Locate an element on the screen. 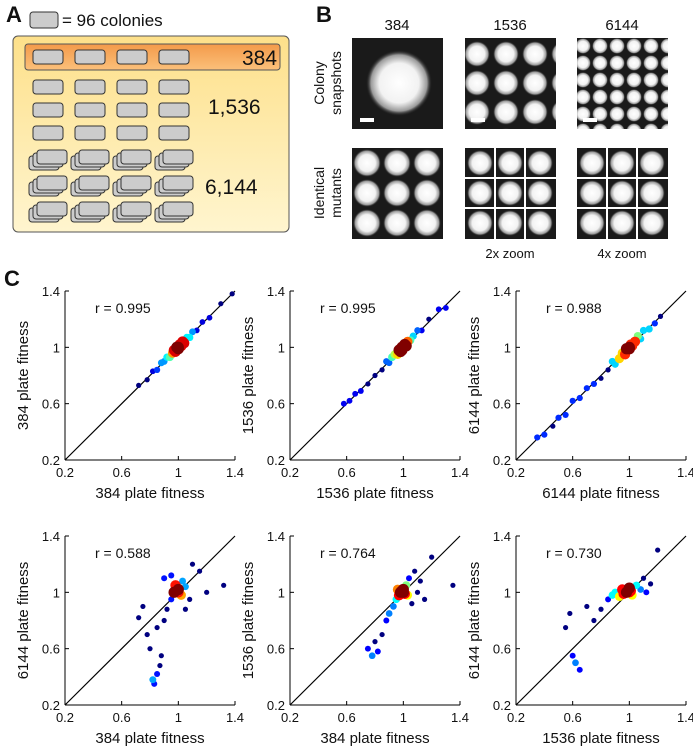 The image size is (693, 750). x-axis-label: 1536 plate fitness is located at coordinates (601, 738).